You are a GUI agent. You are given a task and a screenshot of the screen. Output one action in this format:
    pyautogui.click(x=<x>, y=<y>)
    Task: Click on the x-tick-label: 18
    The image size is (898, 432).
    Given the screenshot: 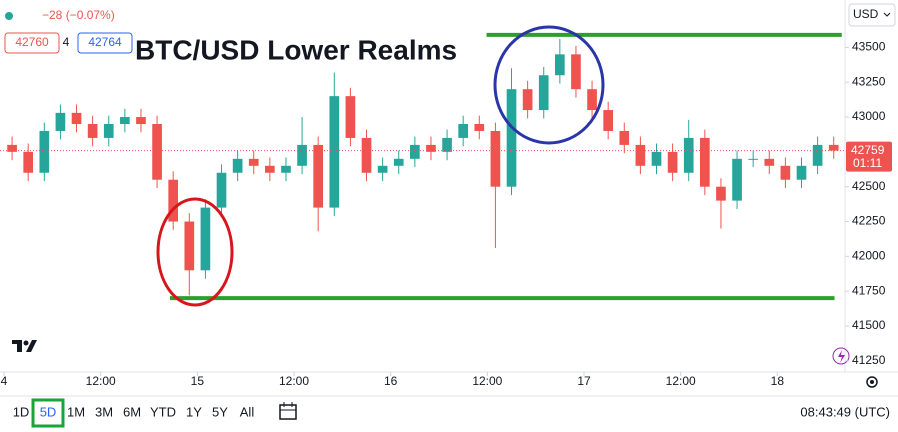 What is the action you would take?
    pyautogui.click(x=778, y=381)
    